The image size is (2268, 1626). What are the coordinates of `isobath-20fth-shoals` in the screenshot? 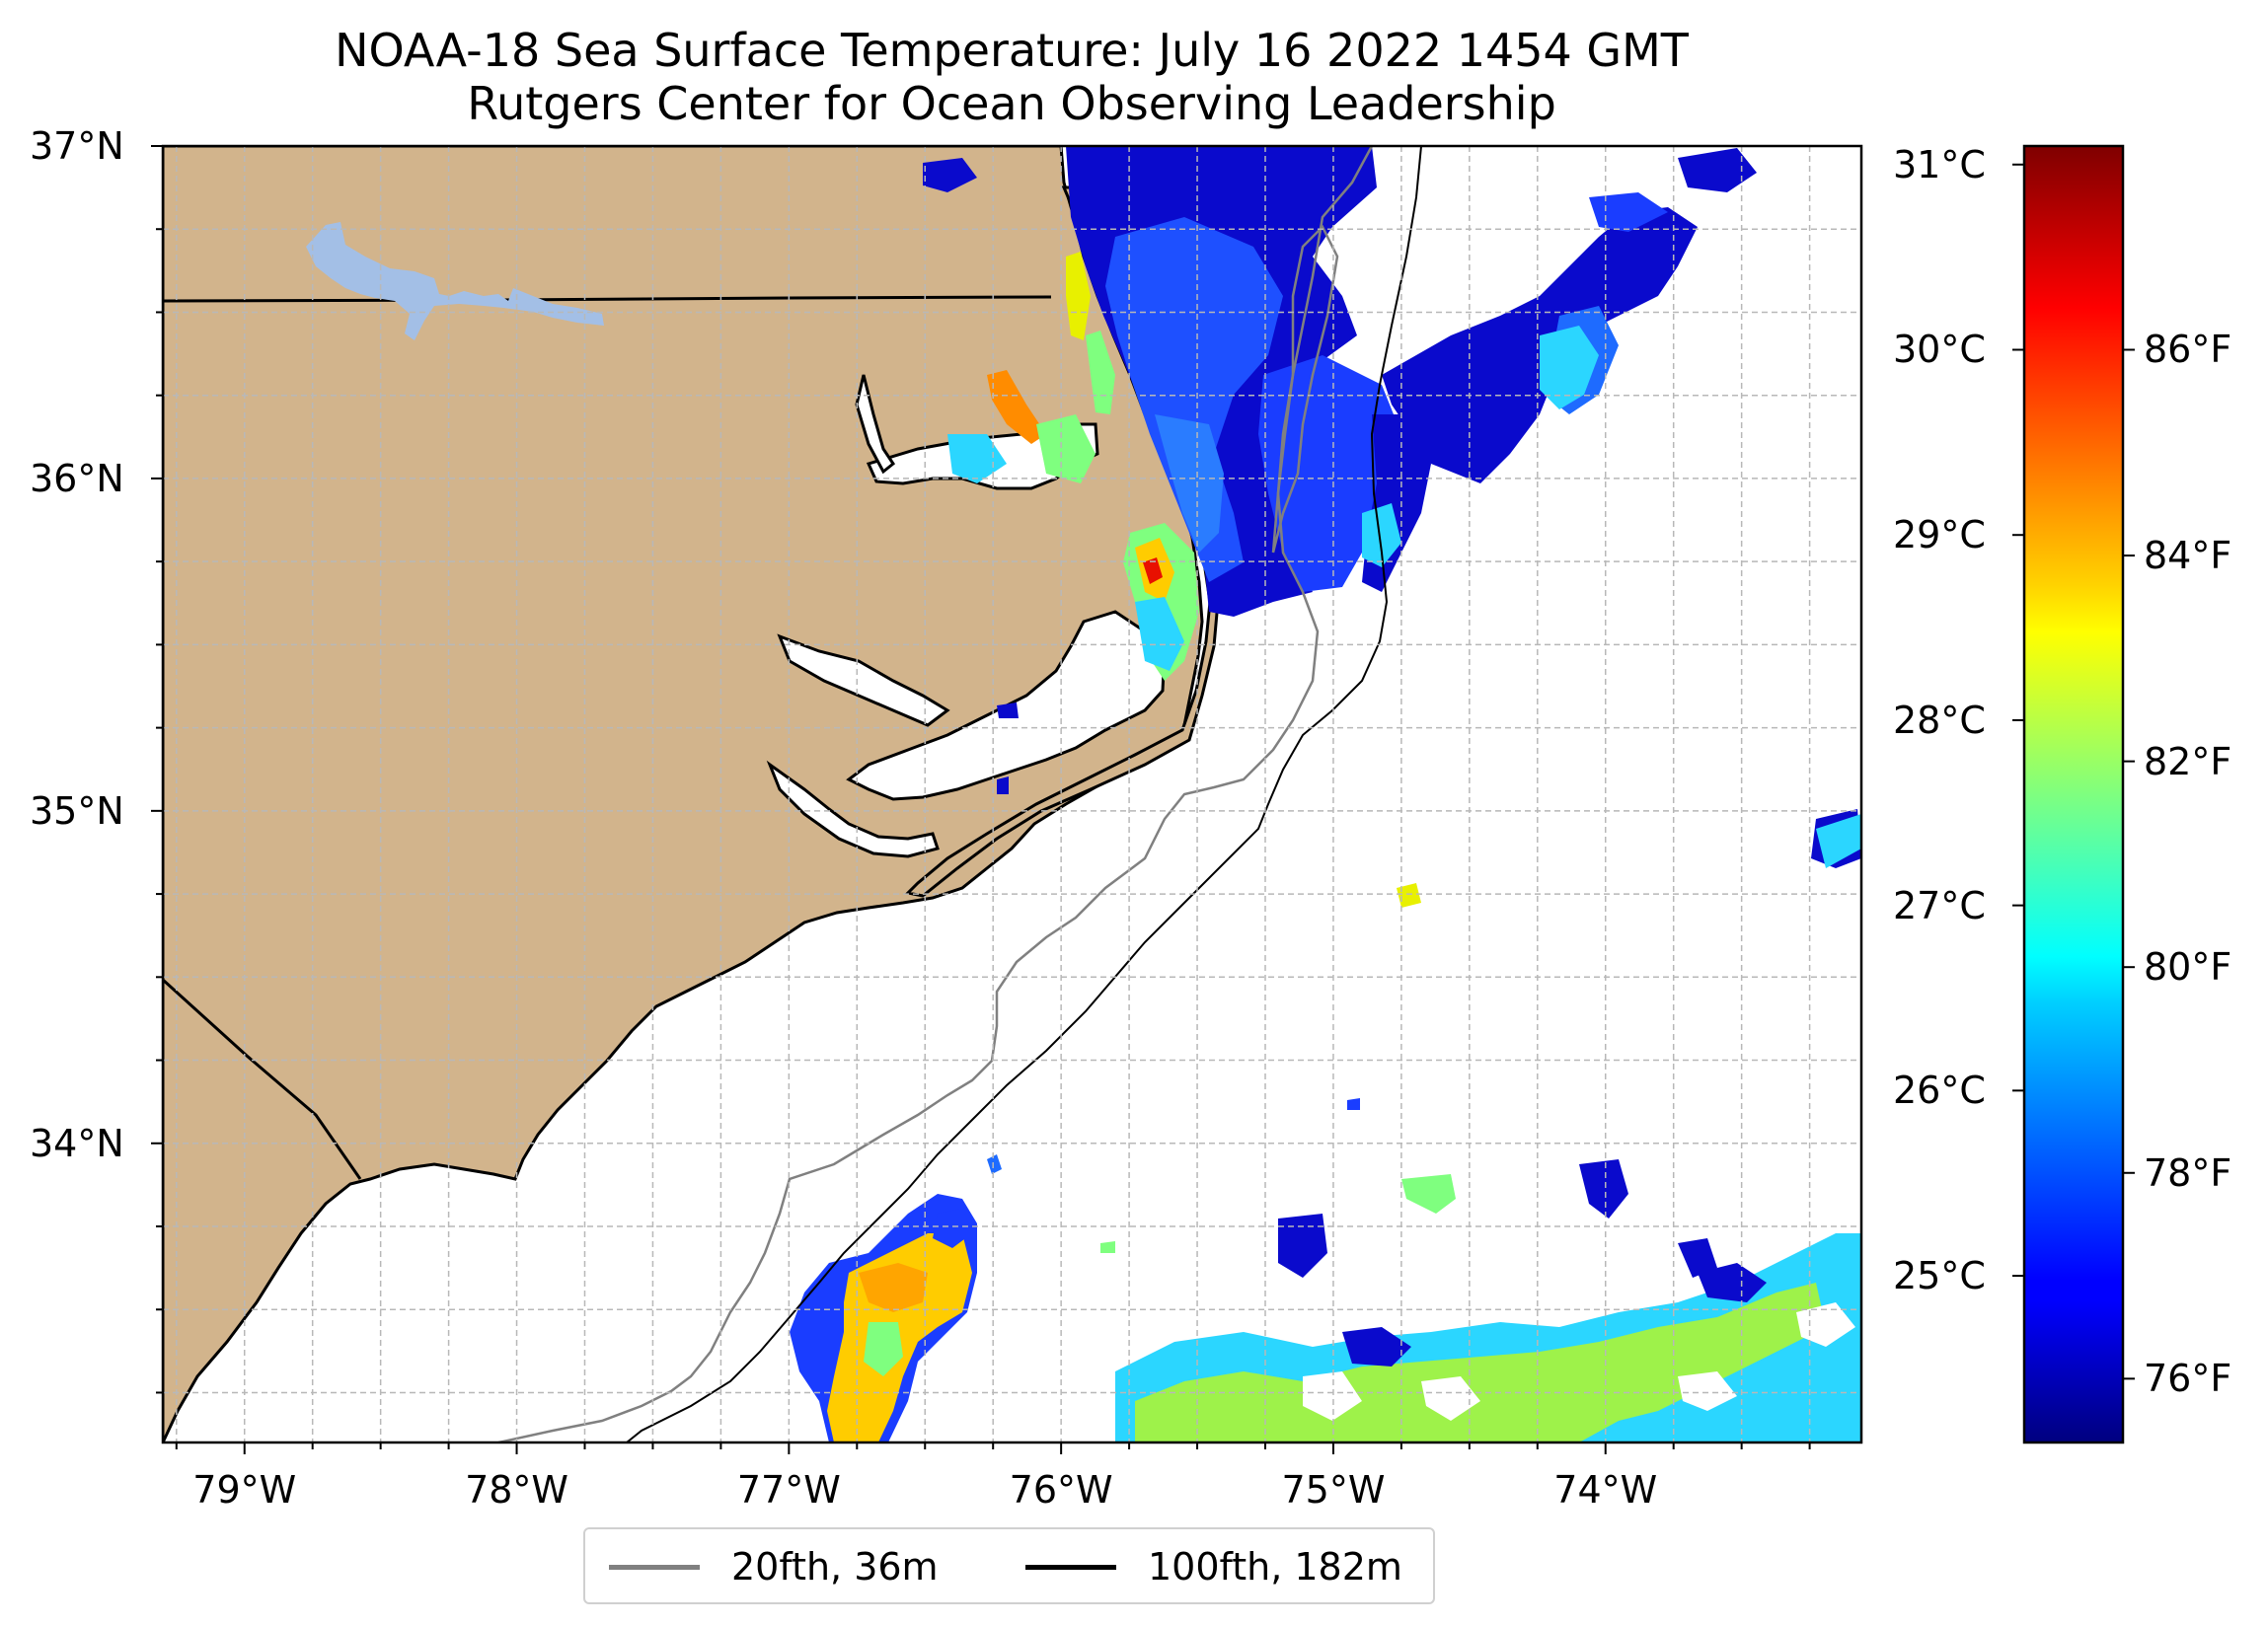 It's located at (1305, 389).